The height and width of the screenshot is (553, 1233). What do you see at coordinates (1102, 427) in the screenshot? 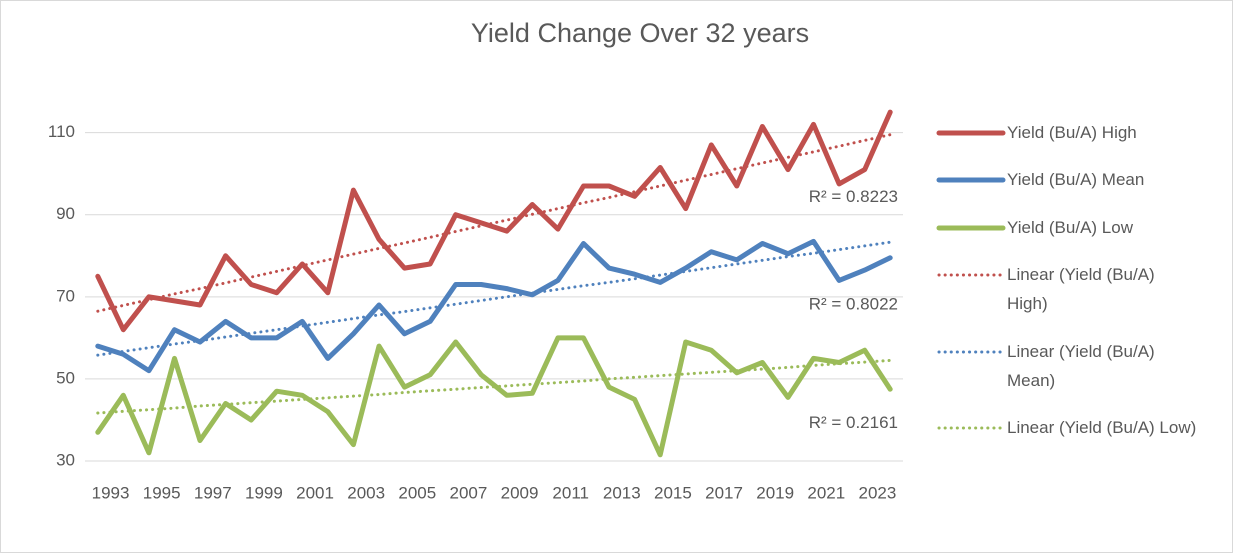
I see `legend-label: Linear (Yield (Bu/A) Low)` at bounding box center [1102, 427].